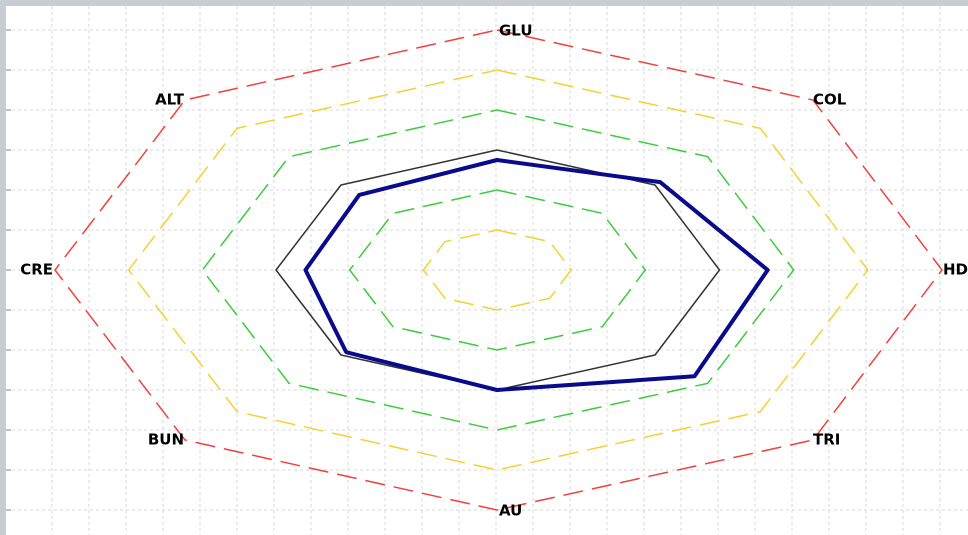  What do you see at coordinates (36, 270) in the screenshot?
I see `axis-label-cre: CRE` at bounding box center [36, 270].